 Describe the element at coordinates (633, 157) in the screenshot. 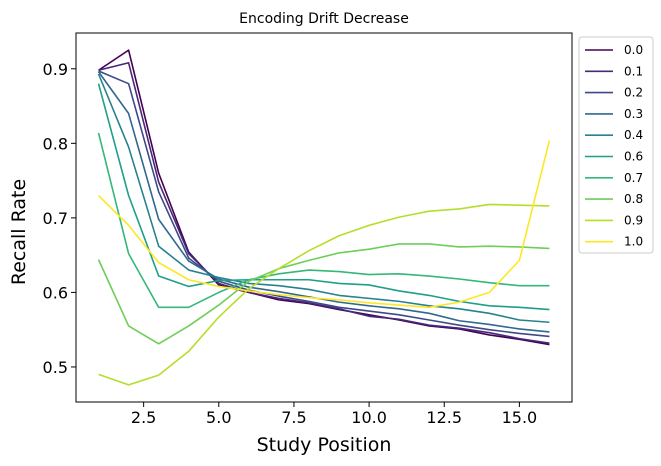

I see `legend-label-5: 0.6` at that location.